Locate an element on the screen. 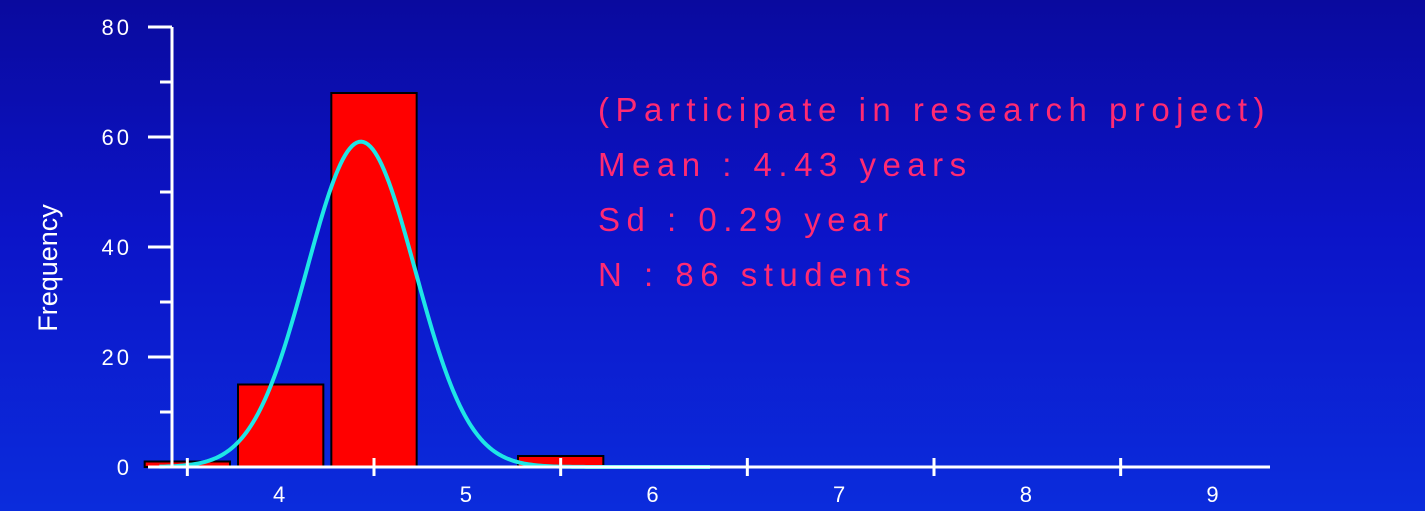 This screenshot has height=511, width=1425. x-tick-label: 5 is located at coordinates (467, 494).